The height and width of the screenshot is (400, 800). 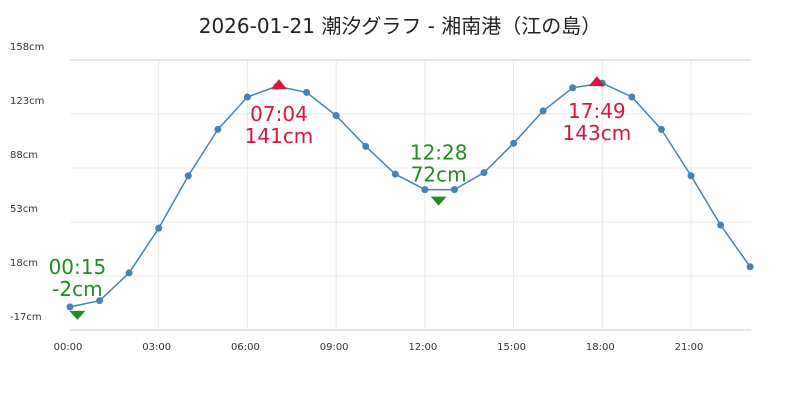 What do you see at coordinates (24, 209) in the screenshot?
I see `y-tick-label: 53cm` at bounding box center [24, 209].